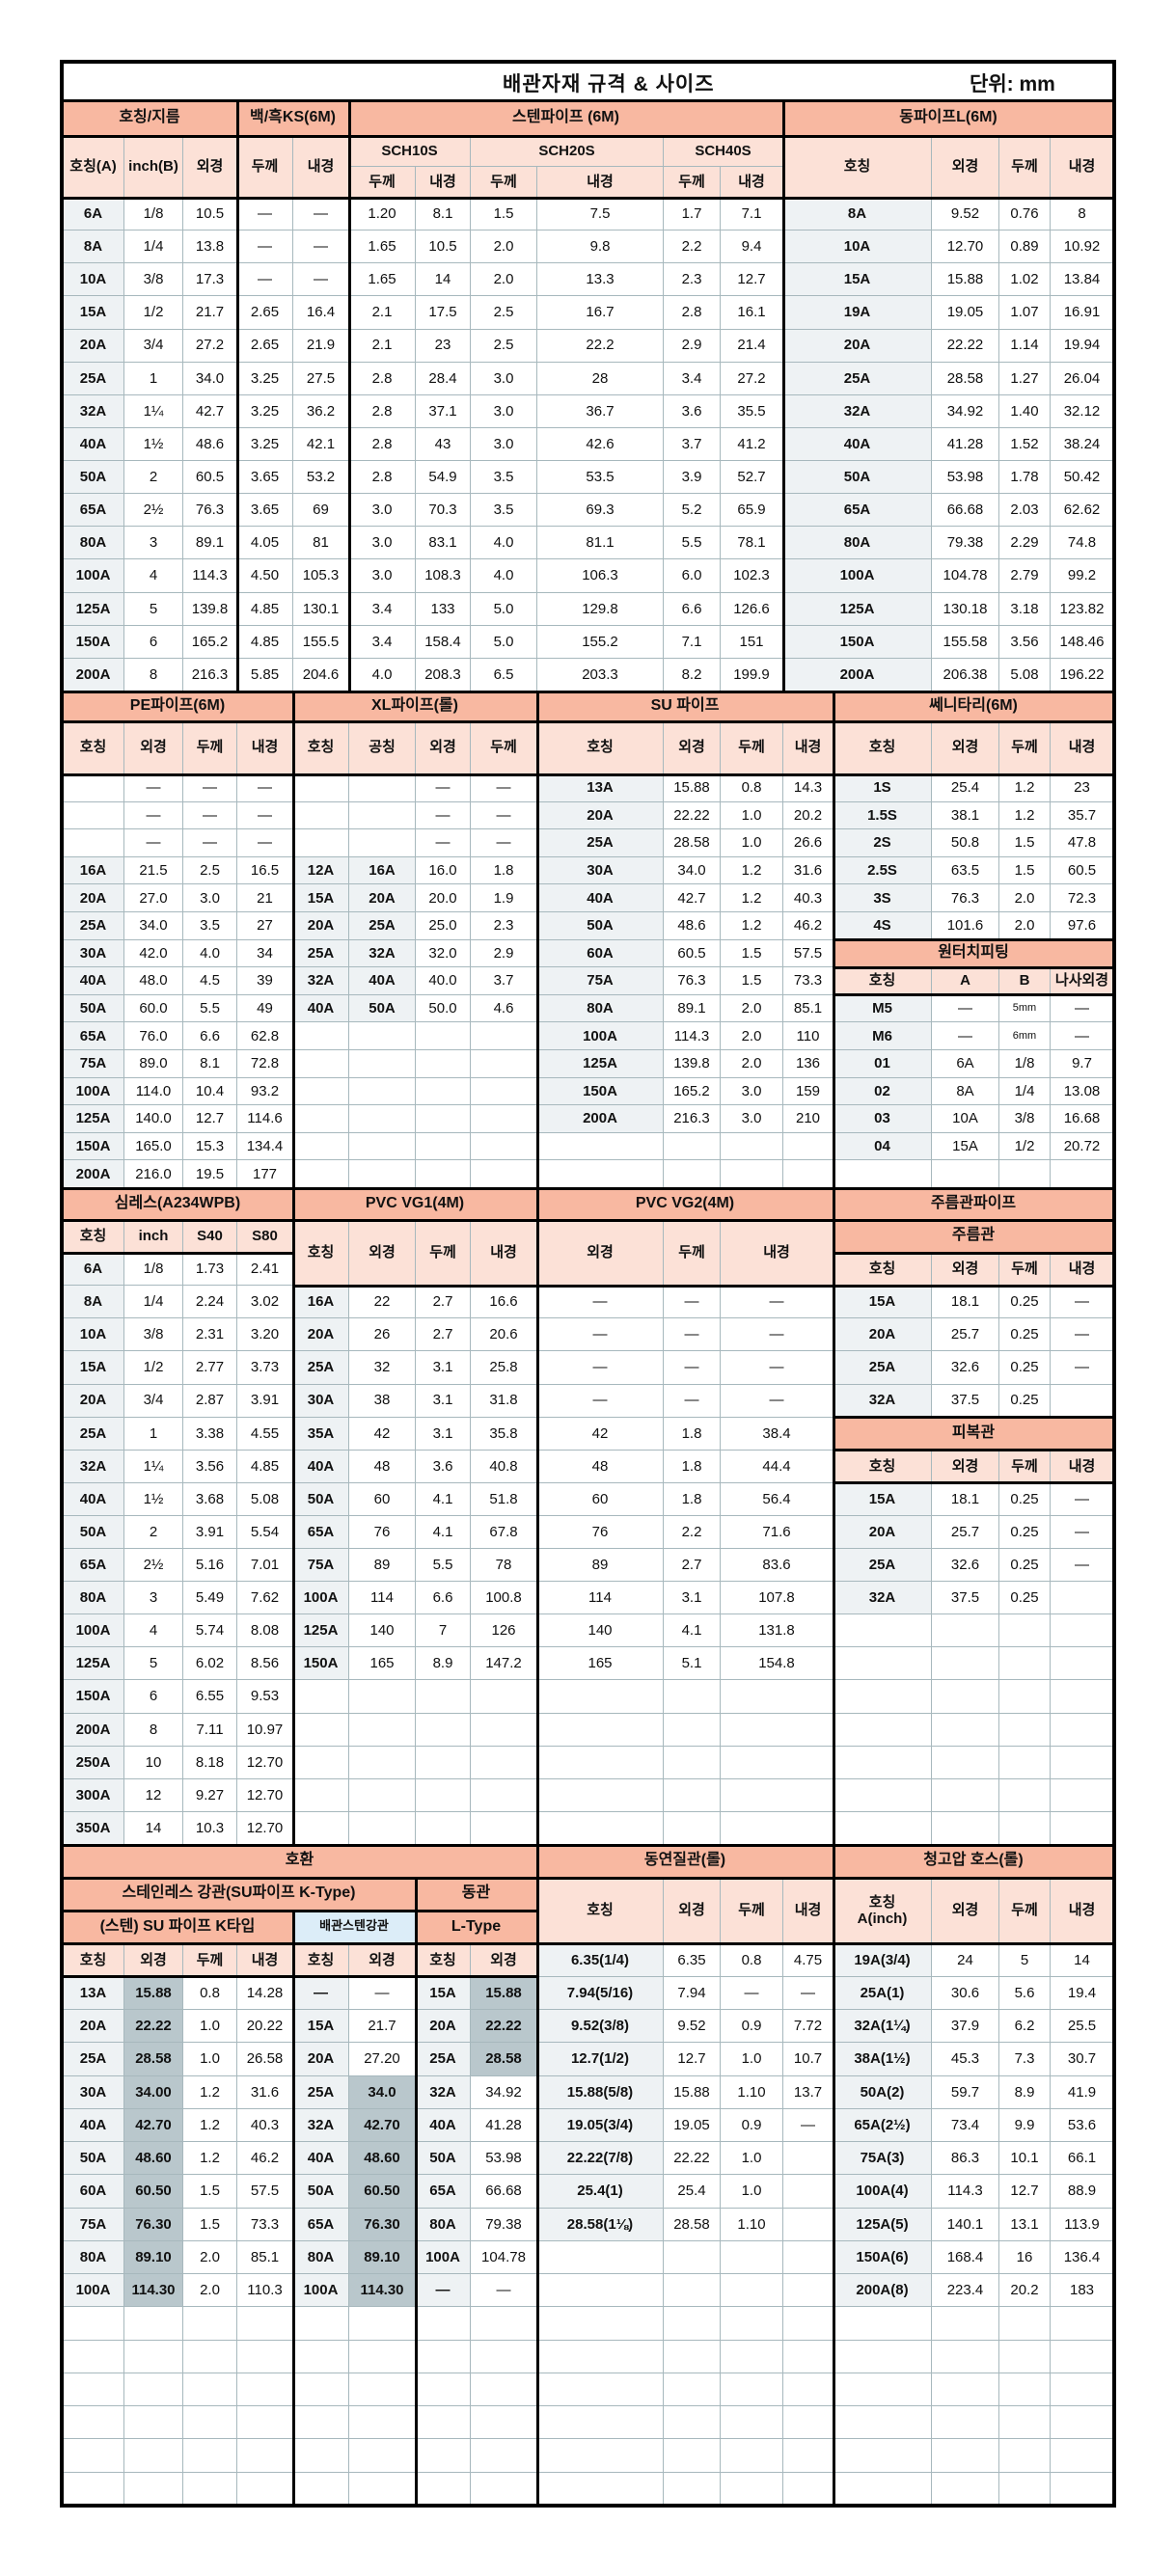 The image size is (1175, 2576). I want to click on table-cell: 30.6, so click(965, 1993).